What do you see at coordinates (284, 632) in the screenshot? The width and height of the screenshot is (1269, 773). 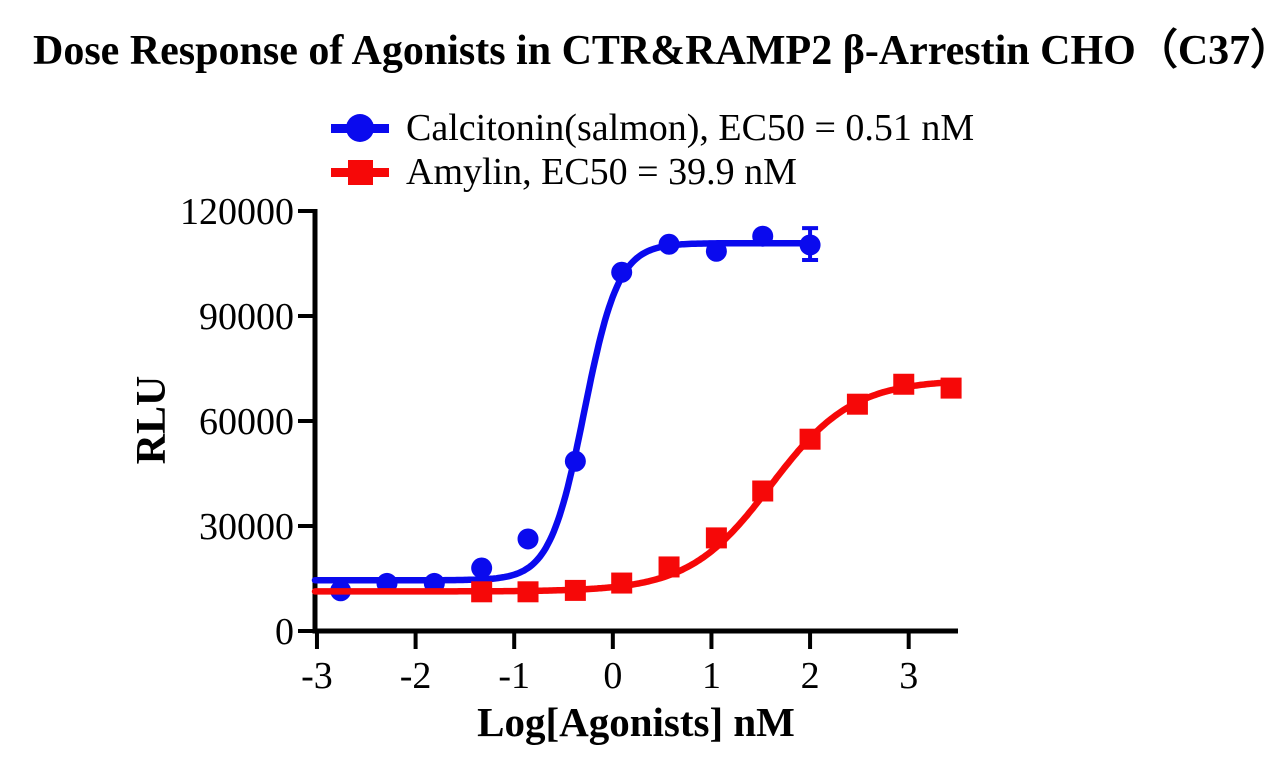 I see `y-tick-label: 0` at bounding box center [284, 632].